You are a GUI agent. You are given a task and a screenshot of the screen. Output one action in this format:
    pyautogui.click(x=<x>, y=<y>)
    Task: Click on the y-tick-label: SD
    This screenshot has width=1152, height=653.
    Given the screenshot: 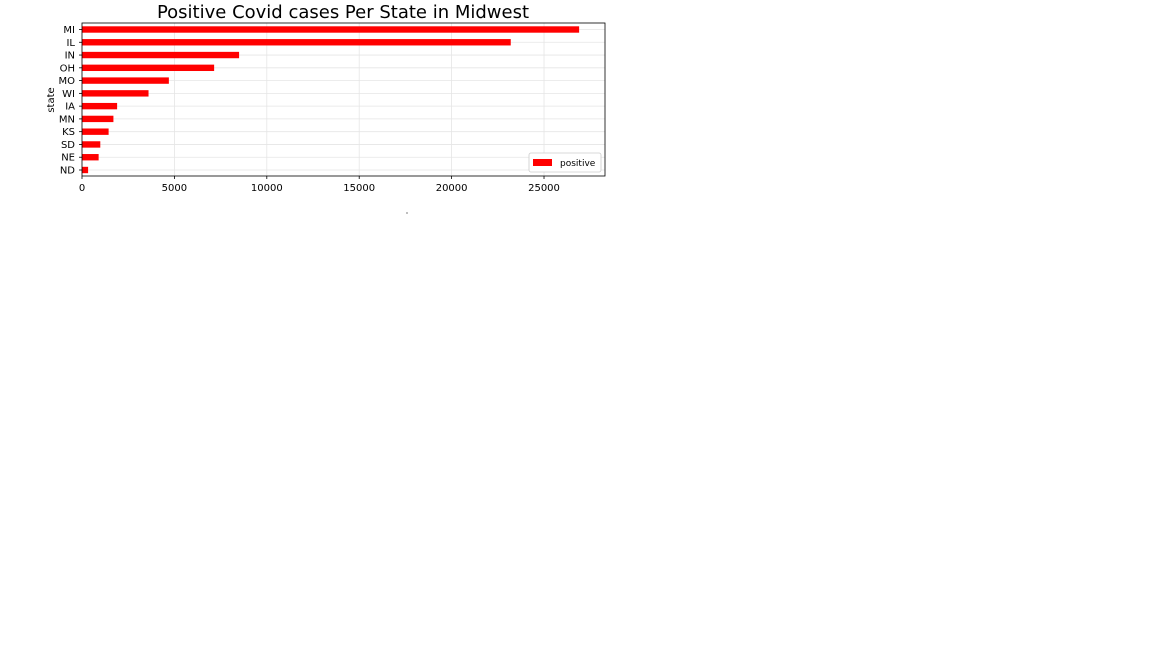 What is the action you would take?
    pyautogui.click(x=68, y=145)
    